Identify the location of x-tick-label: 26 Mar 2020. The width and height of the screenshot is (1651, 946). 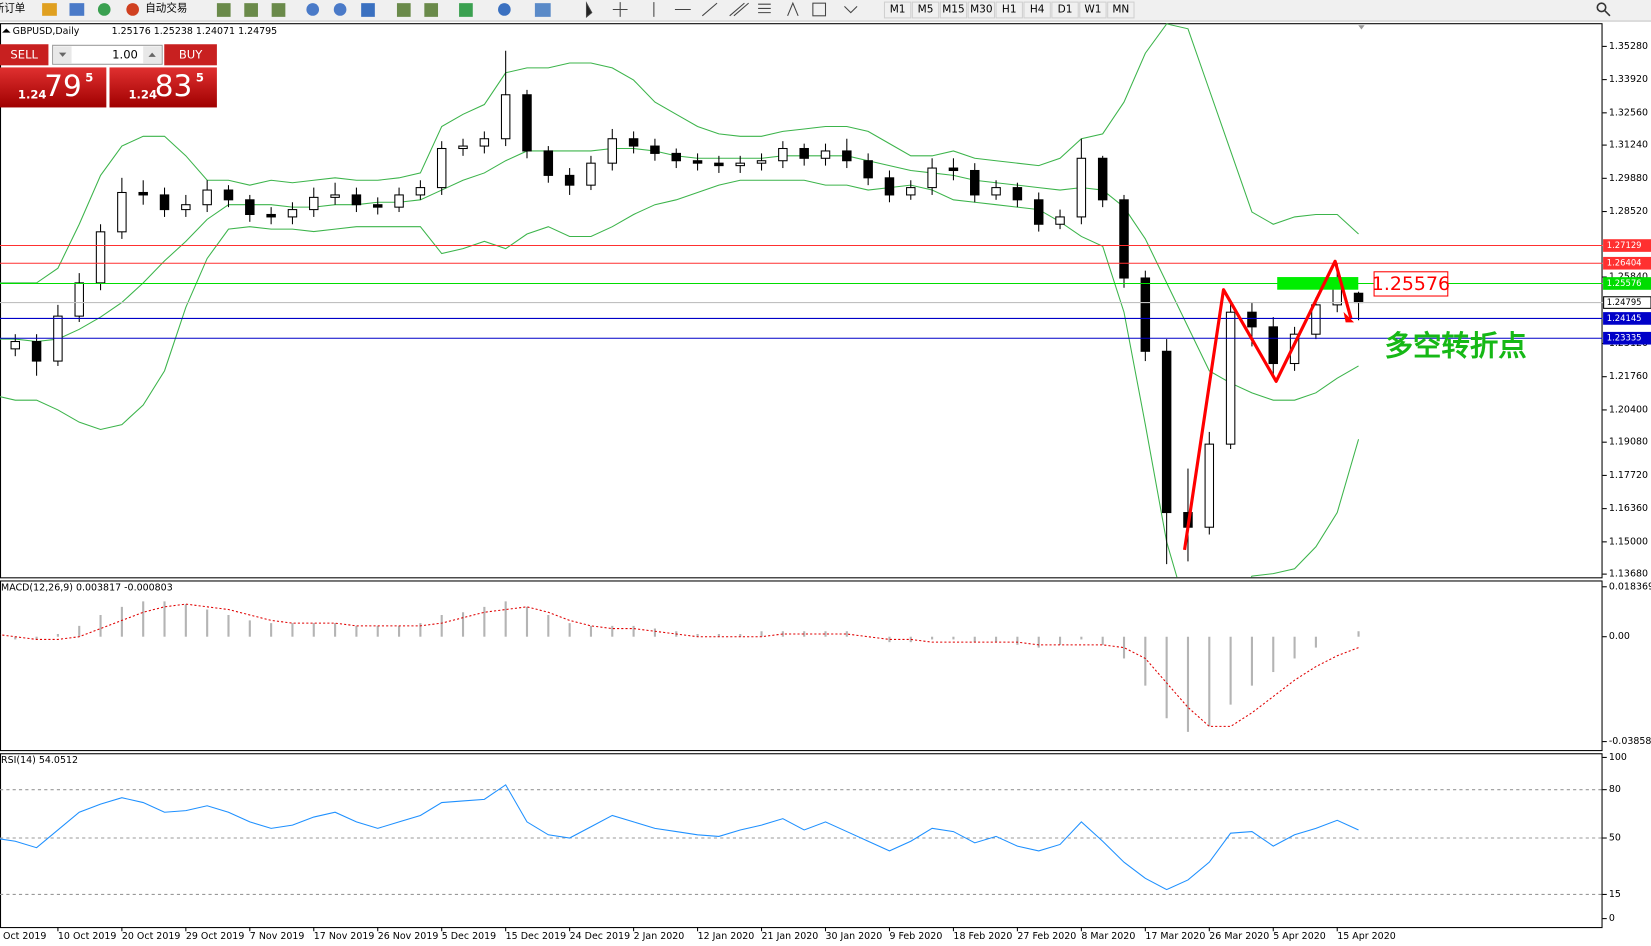
(1239, 936).